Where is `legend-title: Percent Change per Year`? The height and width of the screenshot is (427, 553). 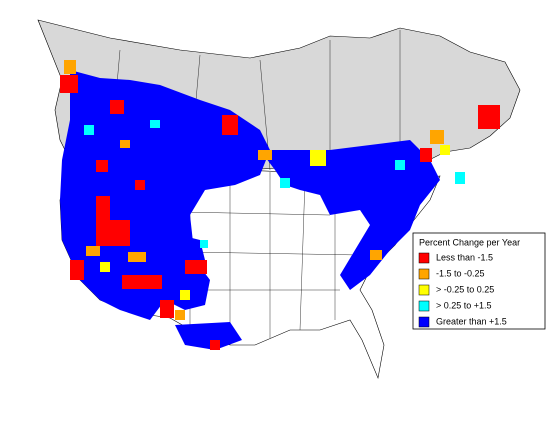
legend-title: Percent Change per Year is located at coordinates (469, 242).